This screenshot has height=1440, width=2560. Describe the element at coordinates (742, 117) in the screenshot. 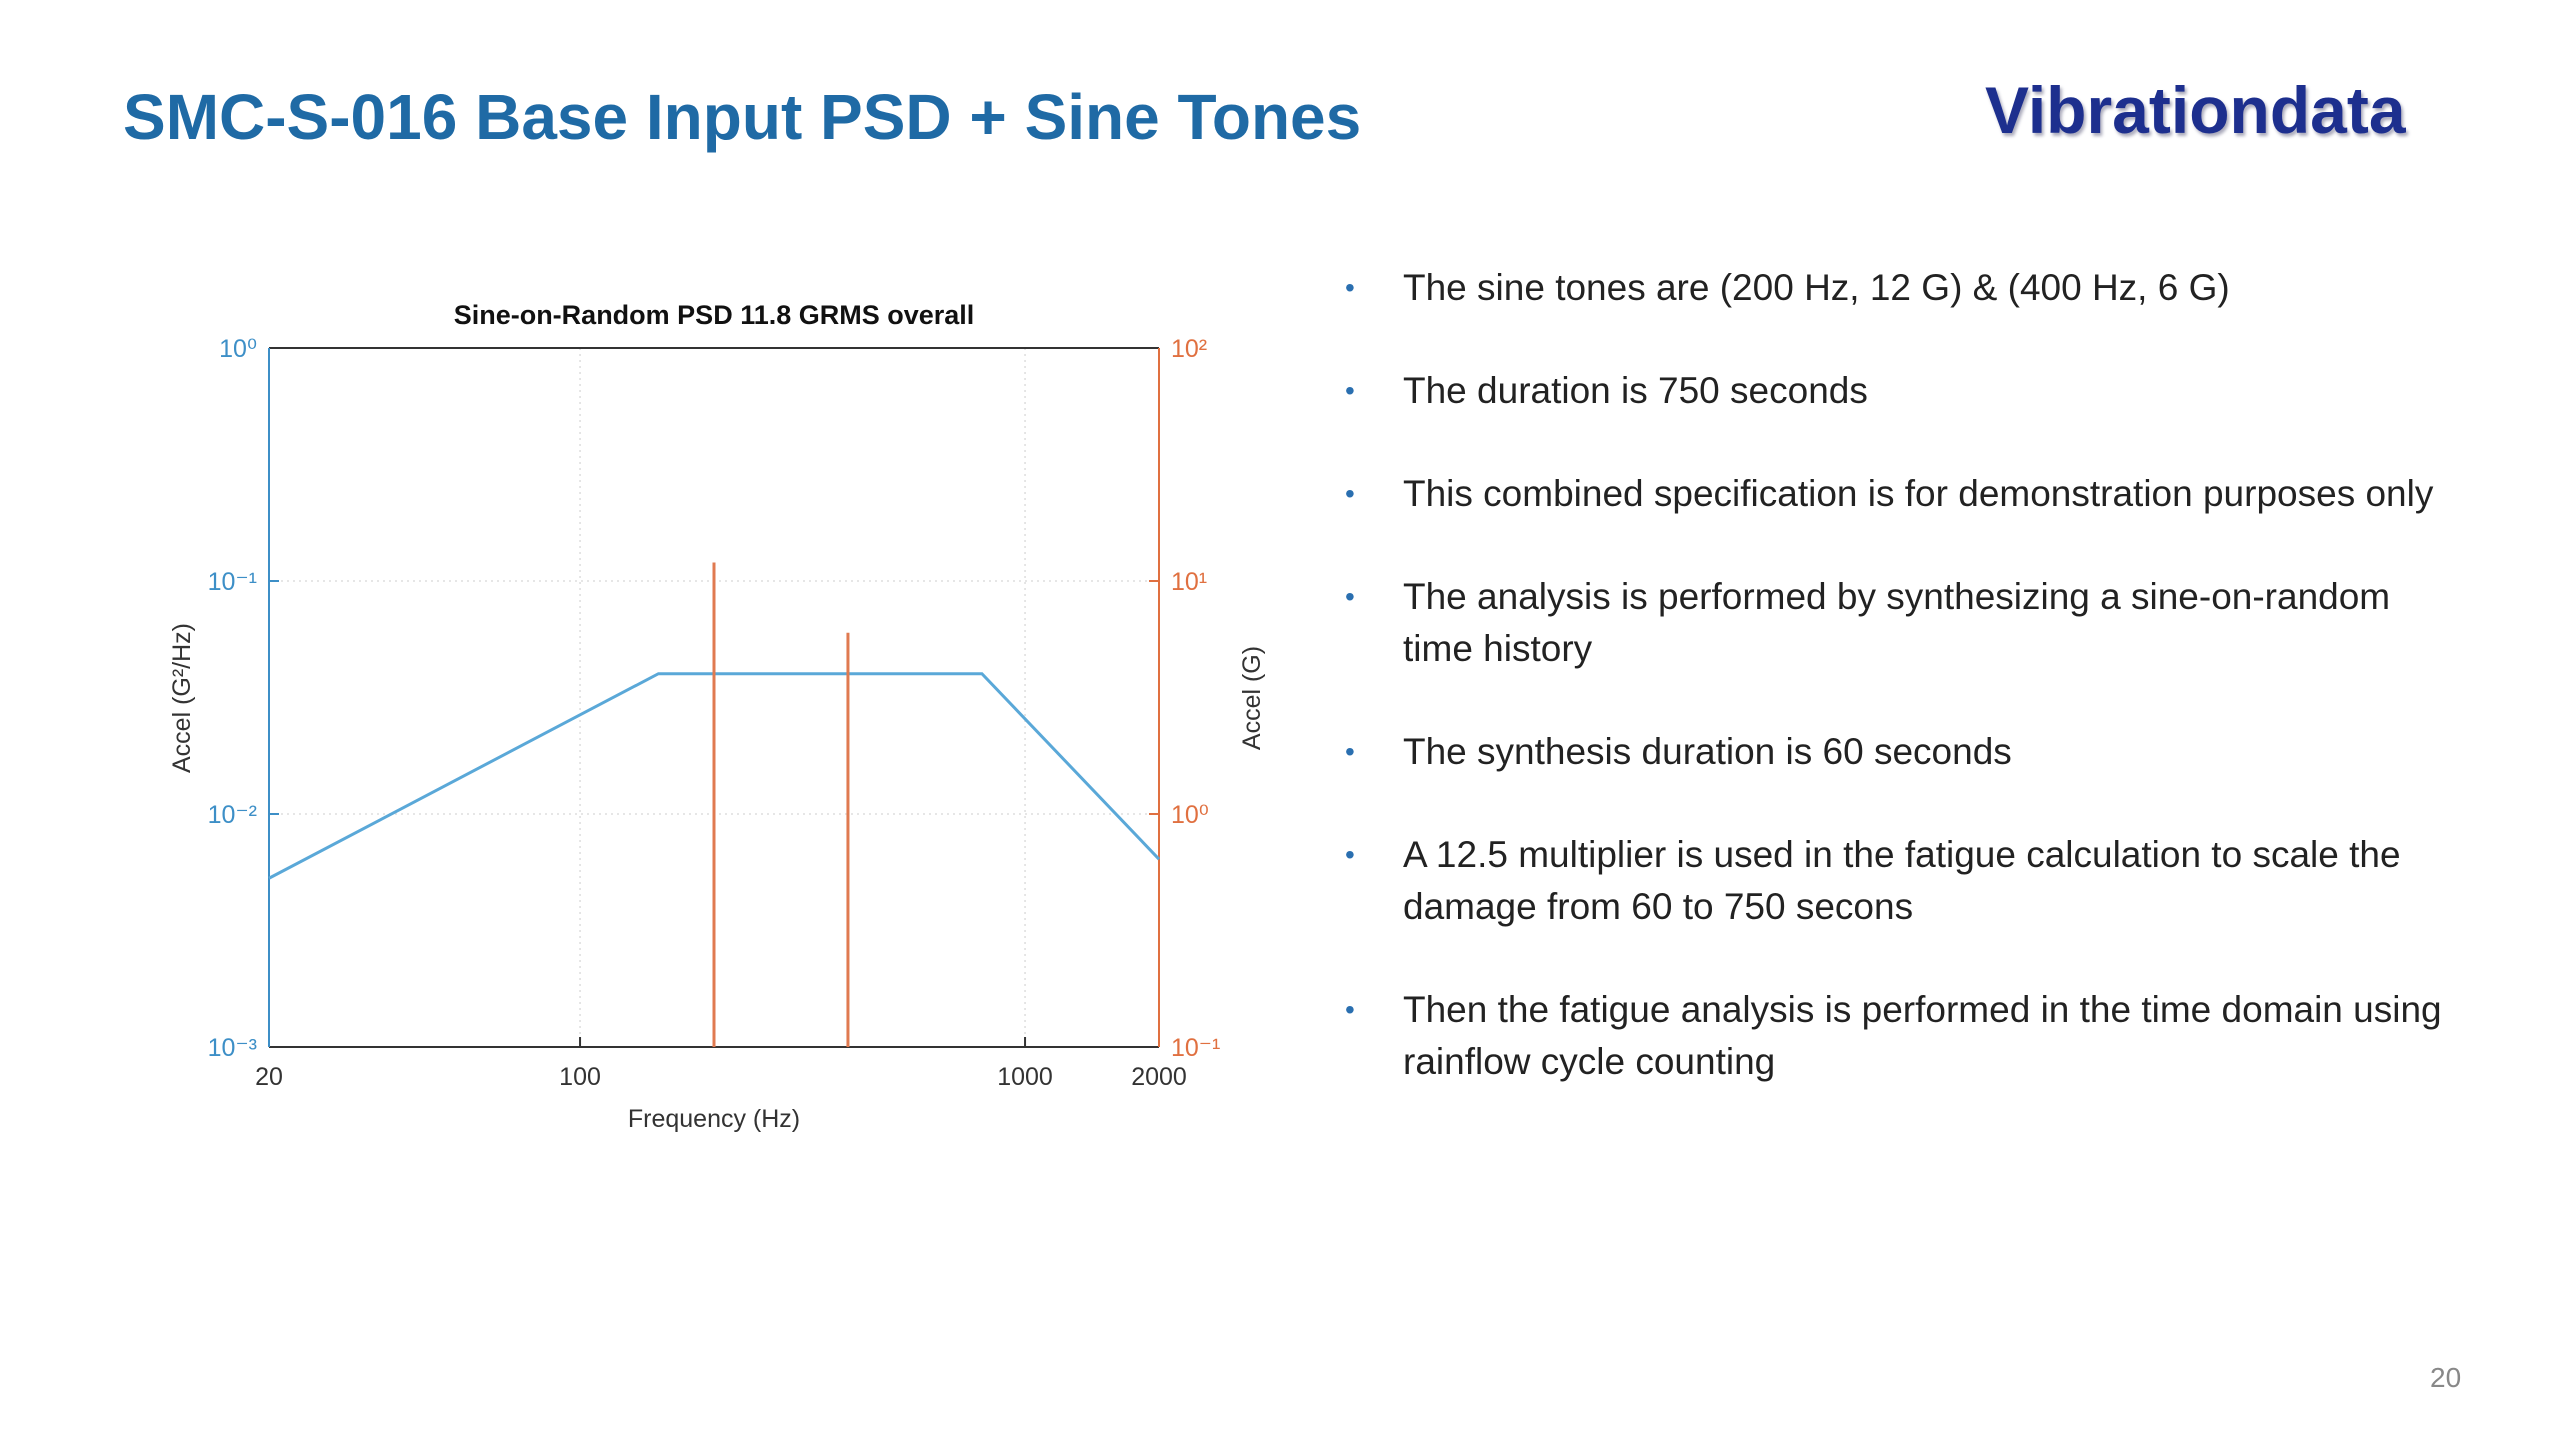

I see `slide-title: SMC-S-016 Base Input PSD + Sine Tones` at that location.